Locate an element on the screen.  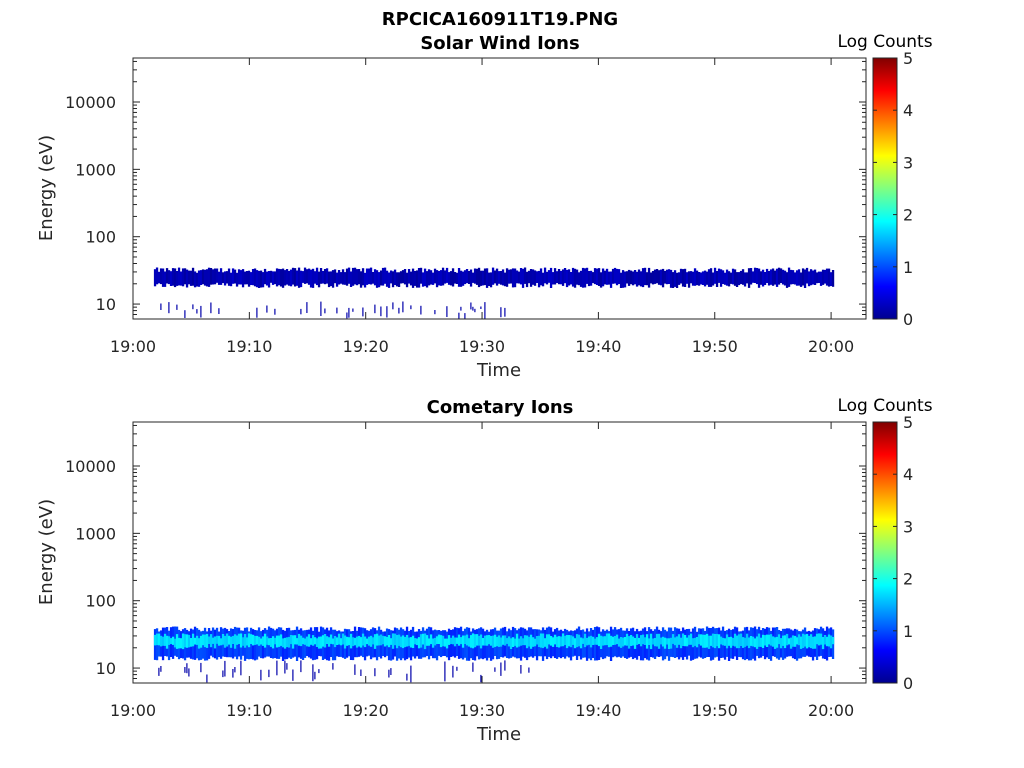
y-tick-label: 100 is located at coordinates (100, 601).